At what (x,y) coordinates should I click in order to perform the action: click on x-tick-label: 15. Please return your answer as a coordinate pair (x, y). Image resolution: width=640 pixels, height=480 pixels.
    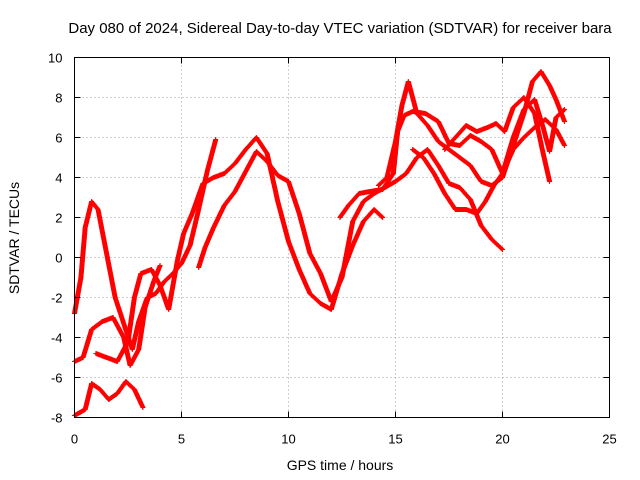
    Looking at the image, I should click on (395, 439).